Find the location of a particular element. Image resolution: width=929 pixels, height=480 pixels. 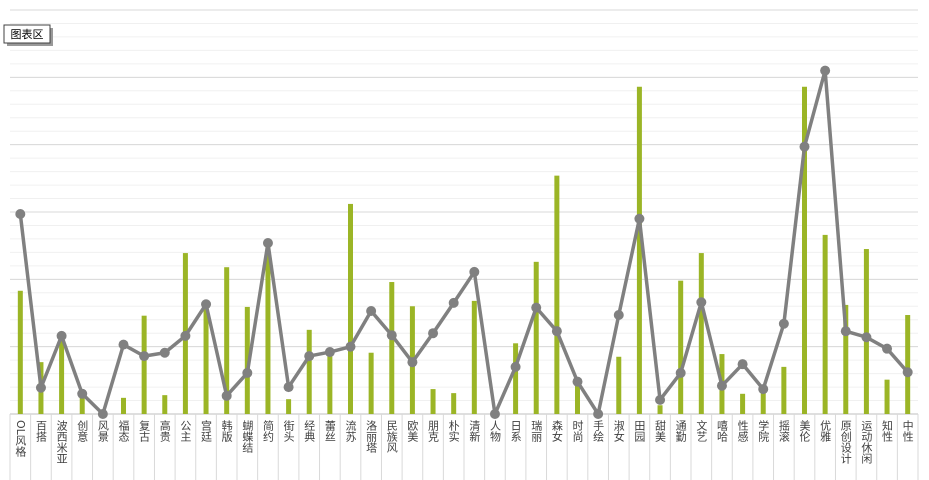

x-tick-label: 性感 is located at coordinates (742, 430).